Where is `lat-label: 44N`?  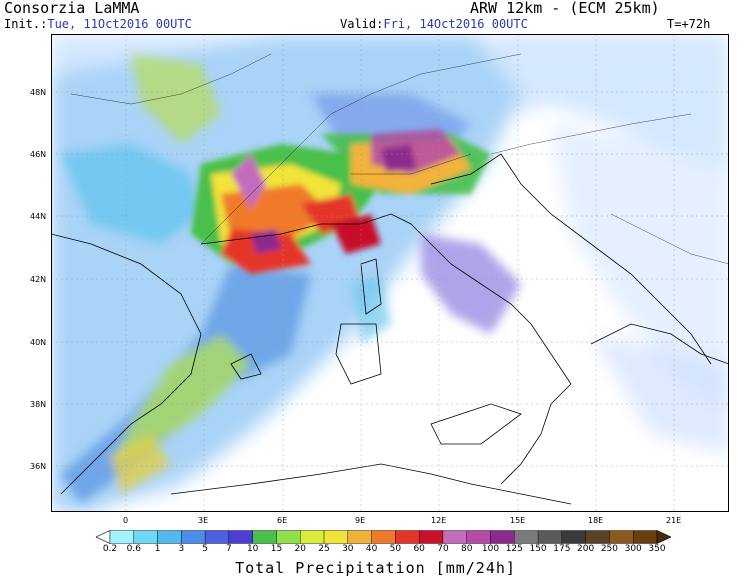 lat-label: 44N is located at coordinates (38, 216).